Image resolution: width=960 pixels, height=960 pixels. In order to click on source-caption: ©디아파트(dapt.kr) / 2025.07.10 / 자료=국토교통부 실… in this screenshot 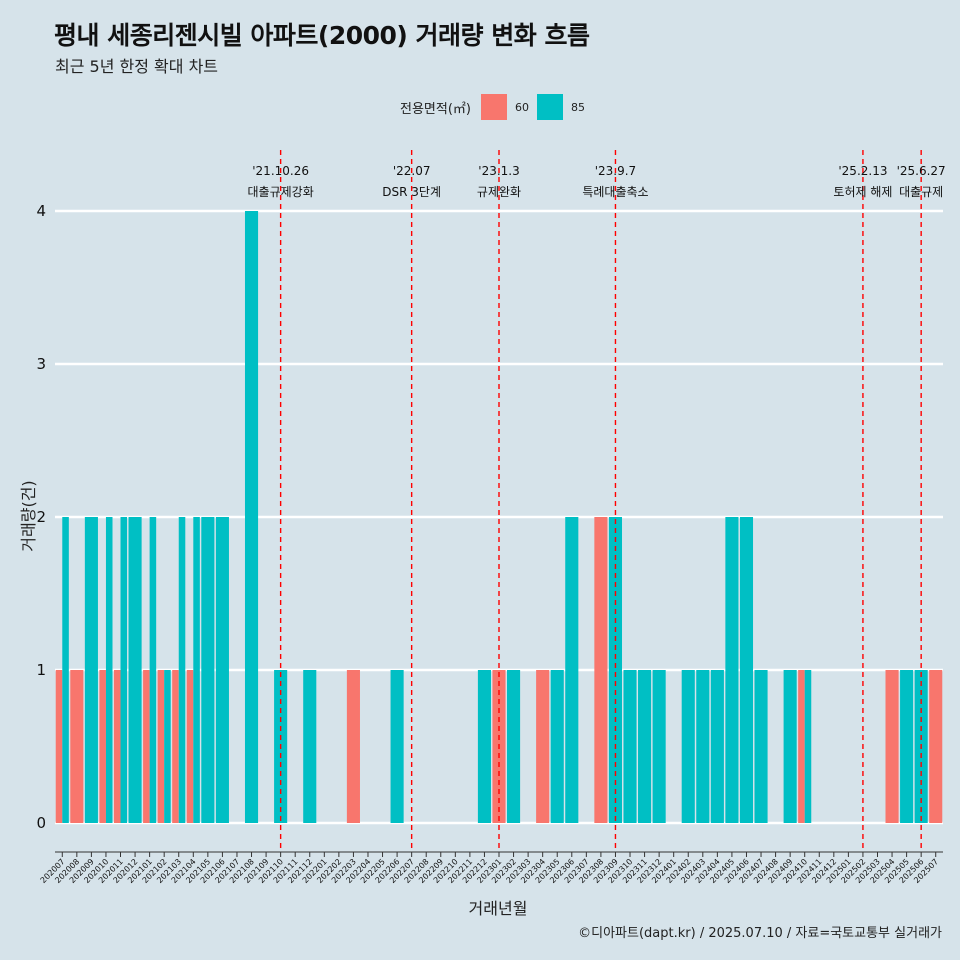, I will do `click(760, 933)`.